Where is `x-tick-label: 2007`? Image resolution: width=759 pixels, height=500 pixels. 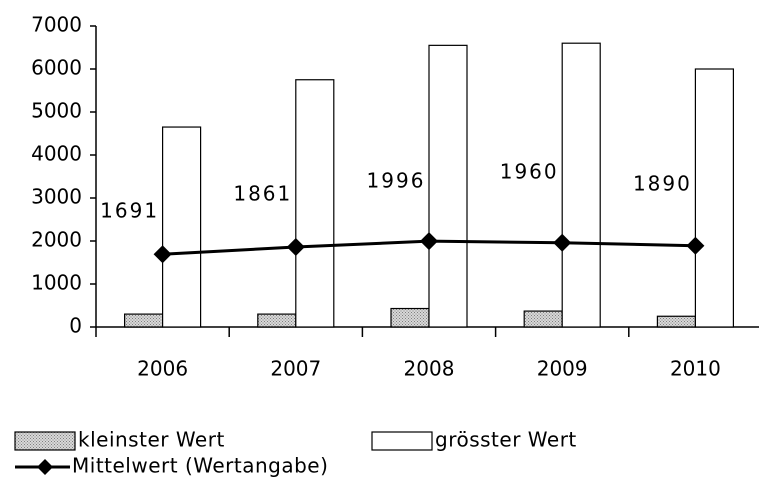
x-tick-label: 2007 is located at coordinates (295, 369).